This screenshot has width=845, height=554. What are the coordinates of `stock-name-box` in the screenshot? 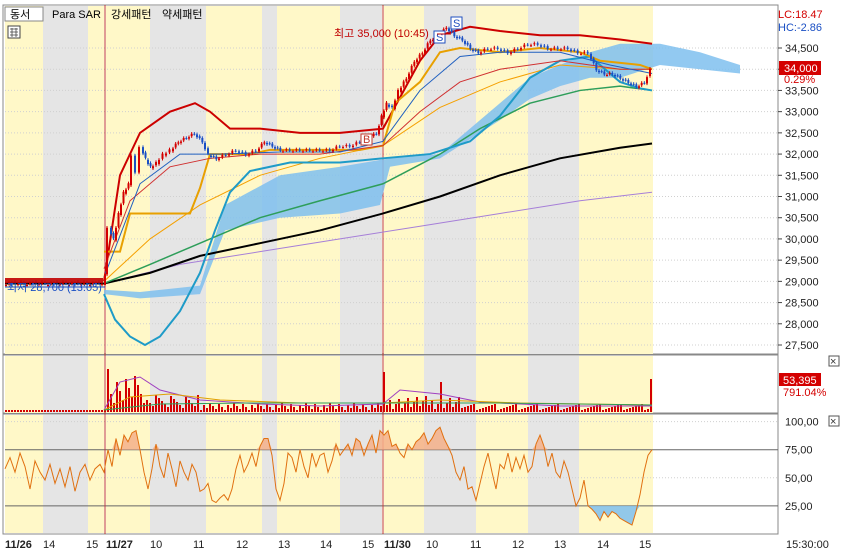 It's located at (24, 14).